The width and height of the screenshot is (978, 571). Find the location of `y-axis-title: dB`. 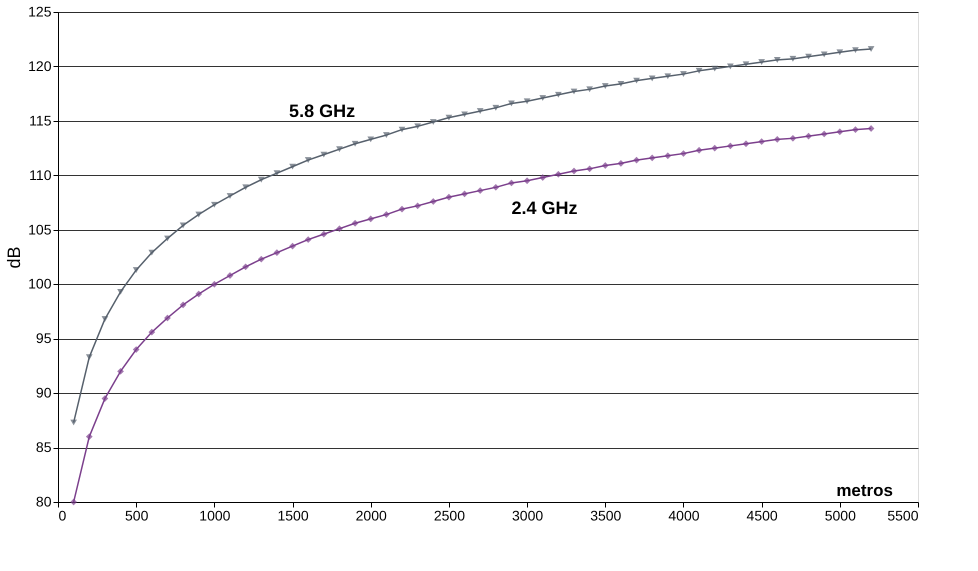

y-axis-title: dB is located at coordinates (14, 257).